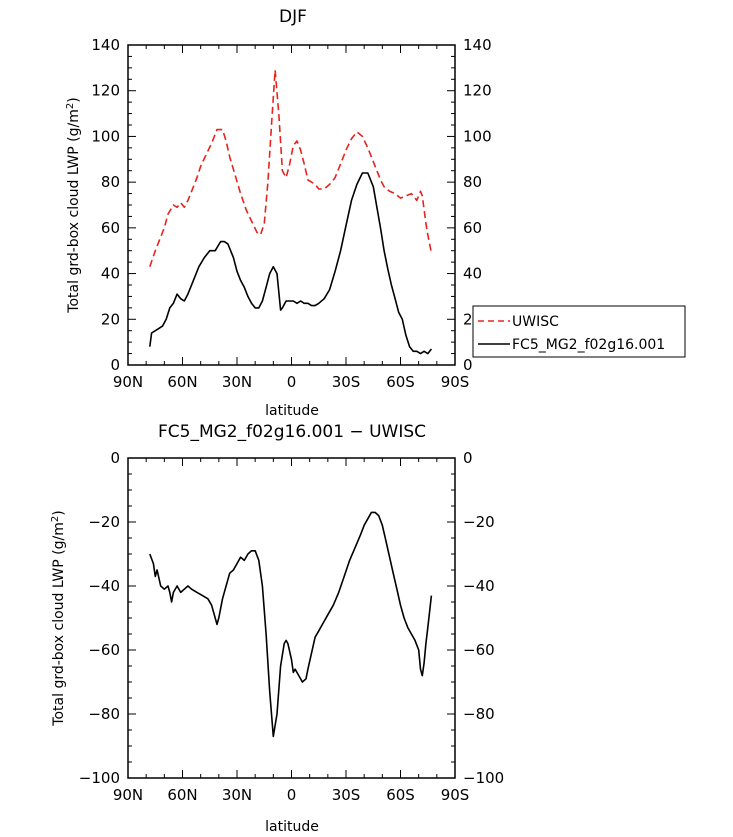 This screenshot has height=837, width=733. What do you see at coordinates (291, 168) in the screenshot?
I see `panel0-series-line-uwisc` at bounding box center [291, 168].